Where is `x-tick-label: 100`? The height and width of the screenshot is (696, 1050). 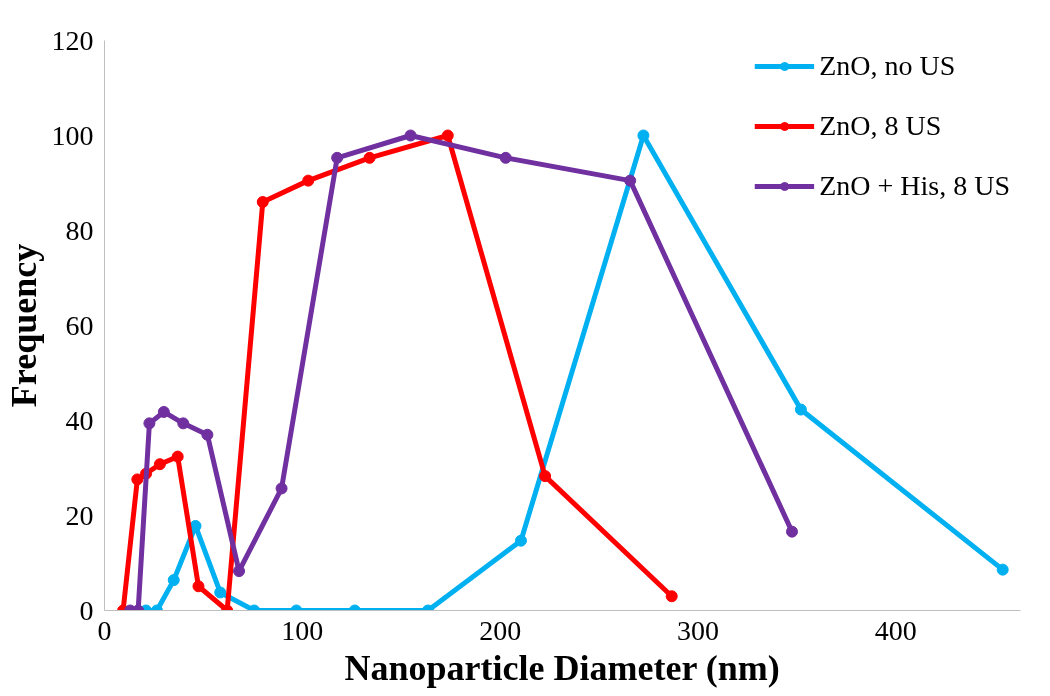 x-tick-label: 100 is located at coordinates (302, 630).